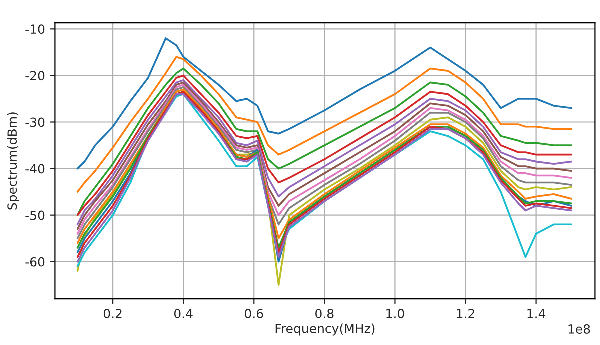 The height and width of the screenshot is (345, 600). I want to click on x-tick-label: 0.8, so click(325, 314).